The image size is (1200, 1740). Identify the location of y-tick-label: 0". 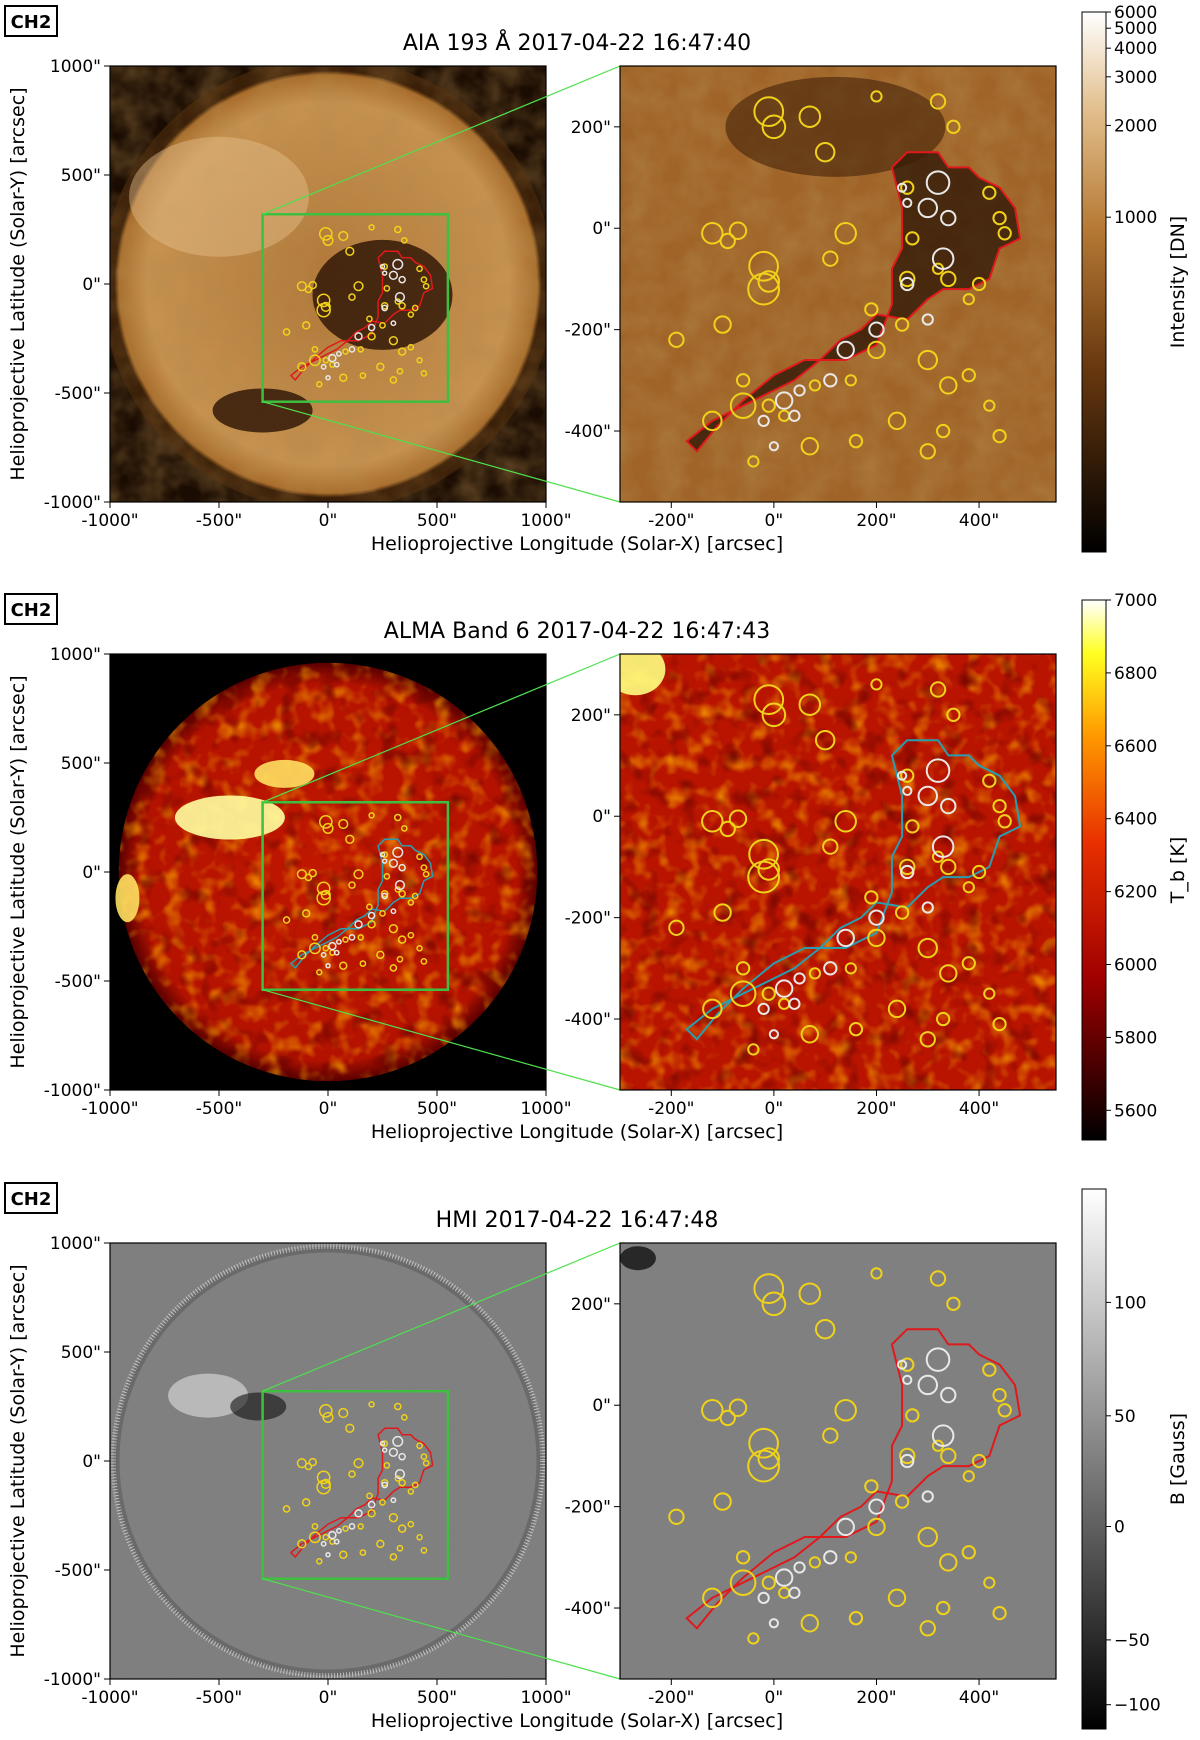
(91, 1462).